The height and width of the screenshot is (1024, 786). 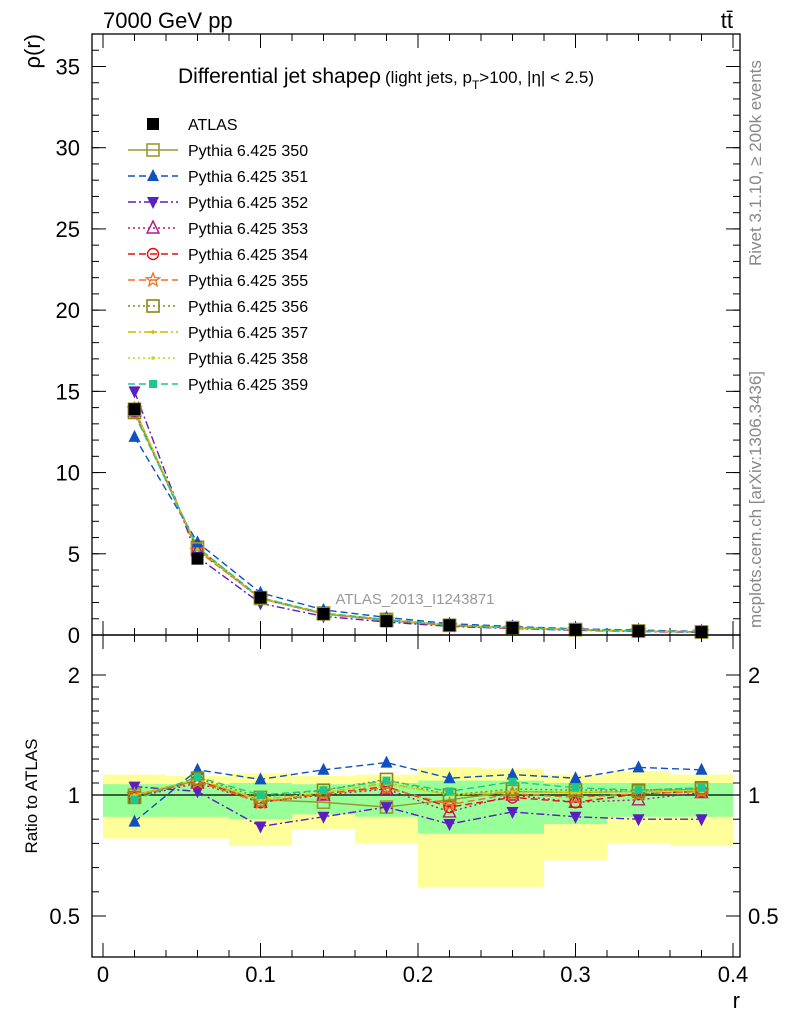 I want to click on main-y-tick-label: 25, so click(x=68, y=229).